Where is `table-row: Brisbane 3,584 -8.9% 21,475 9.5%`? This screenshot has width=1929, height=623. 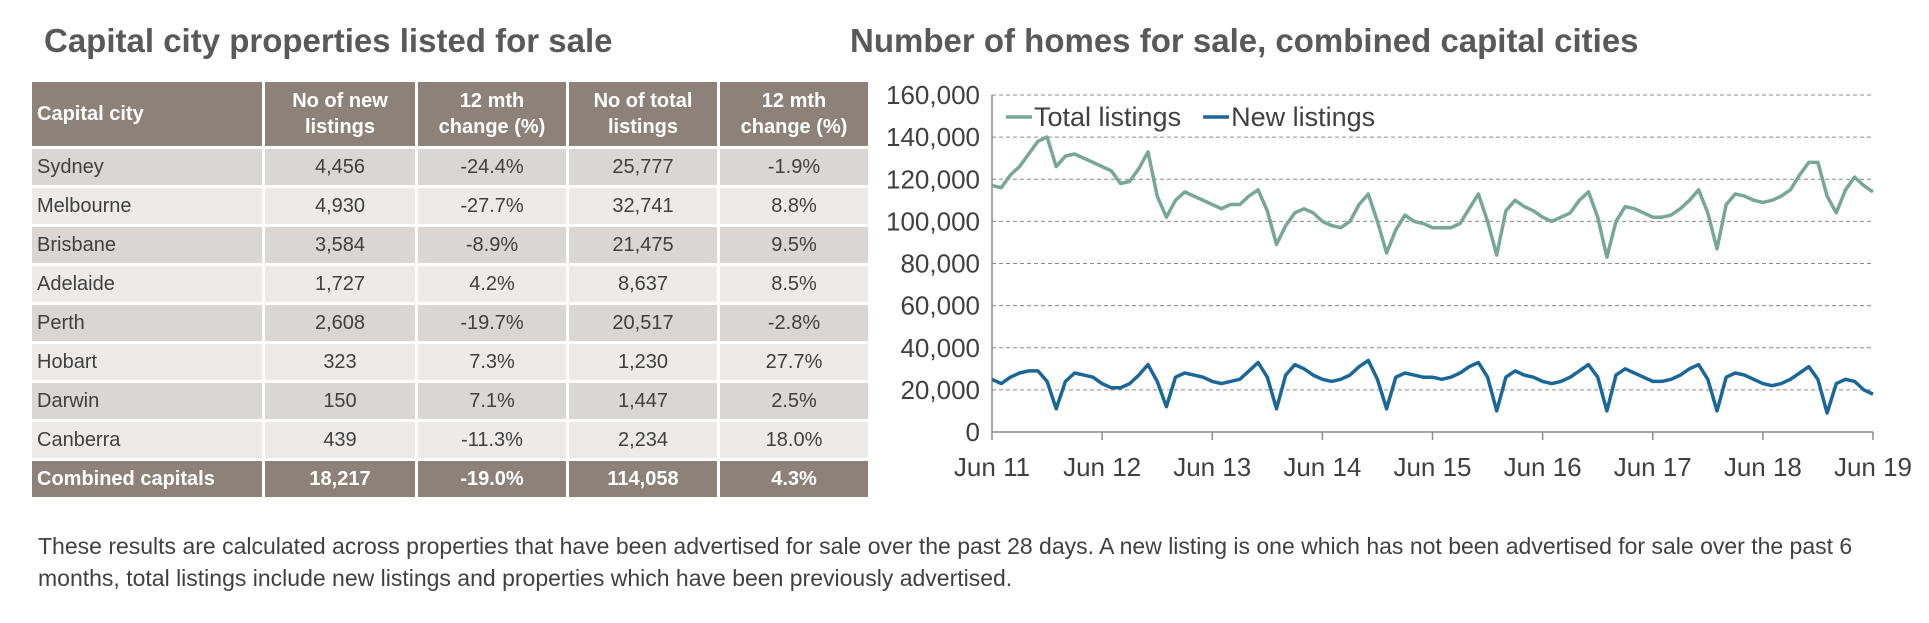 table-row: Brisbane 3,584 -8.9% 21,475 9.5% is located at coordinates (450, 245).